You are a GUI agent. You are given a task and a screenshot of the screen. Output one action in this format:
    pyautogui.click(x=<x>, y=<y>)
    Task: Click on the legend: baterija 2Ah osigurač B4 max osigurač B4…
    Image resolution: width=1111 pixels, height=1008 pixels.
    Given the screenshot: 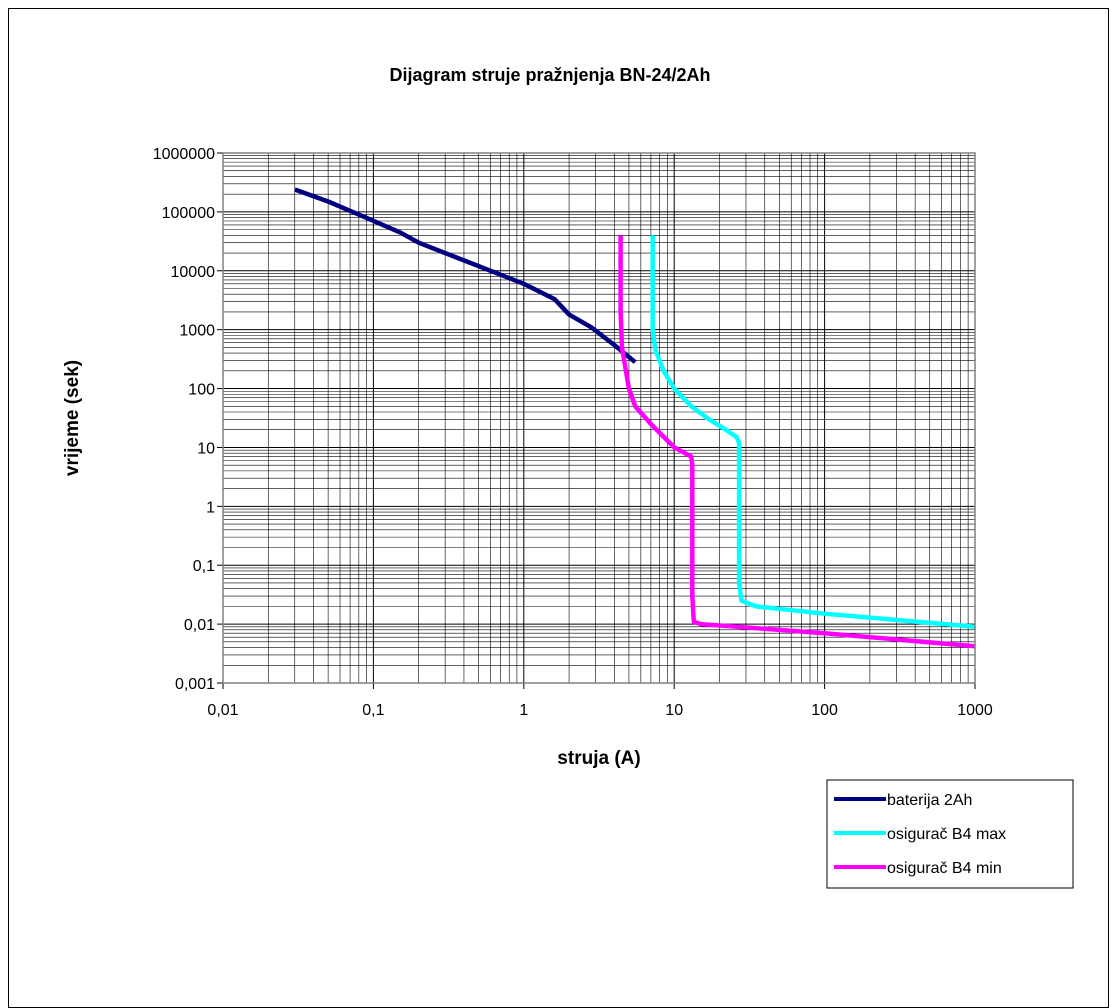 What is the action you would take?
    pyautogui.click(x=950, y=834)
    